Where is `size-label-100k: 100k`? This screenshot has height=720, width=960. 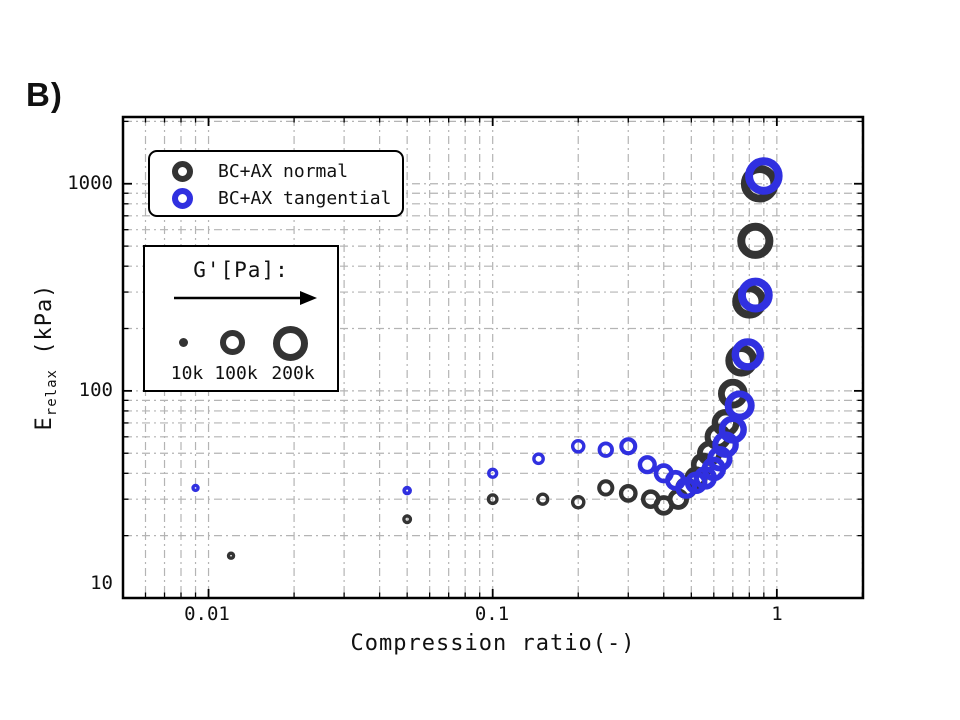 size-label-100k: 100k is located at coordinates (236, 373).